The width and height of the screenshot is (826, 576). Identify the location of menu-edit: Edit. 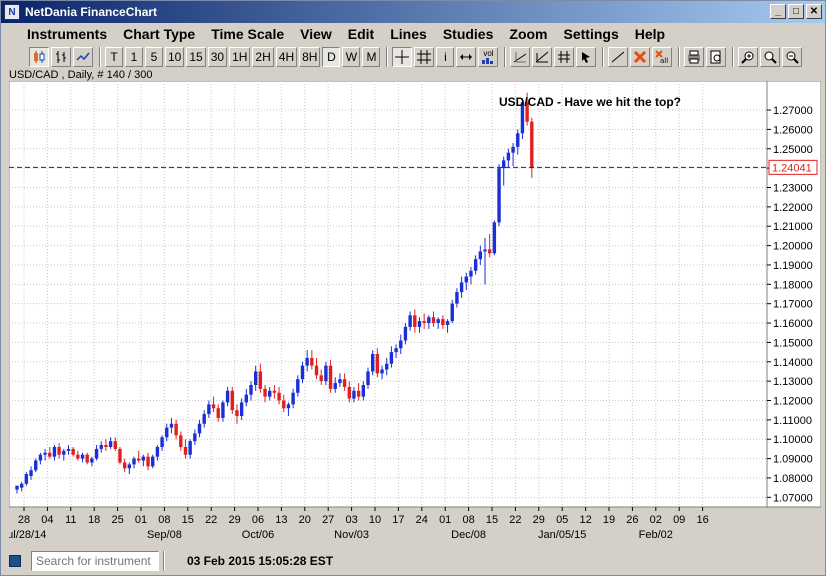
(361, 34).